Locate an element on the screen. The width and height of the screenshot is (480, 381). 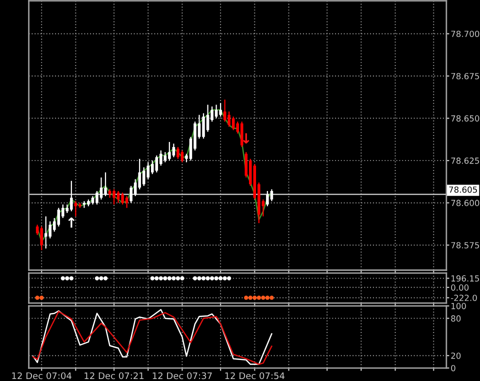
x-tick-label: 12 Dec 07:21 is located at coordinates (114, 376).